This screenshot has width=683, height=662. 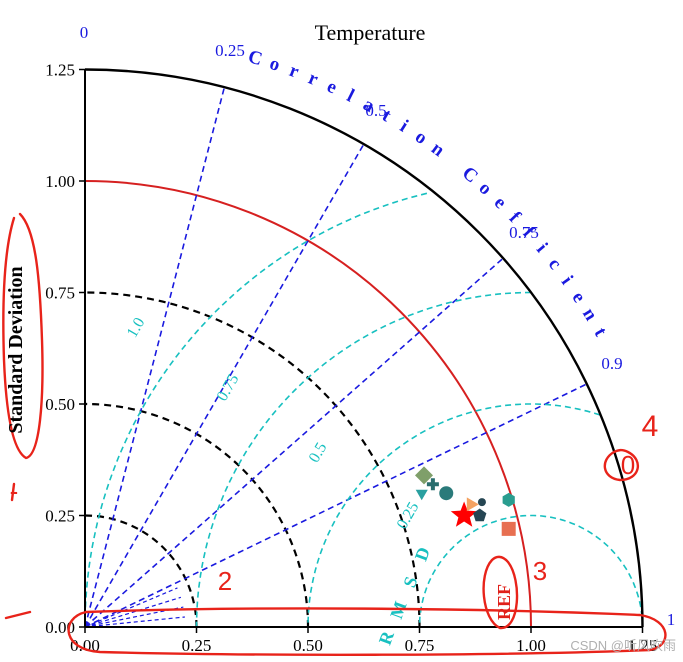 I want to click on rmsd-contour-label: 0.25, so click(x=408, y=515).